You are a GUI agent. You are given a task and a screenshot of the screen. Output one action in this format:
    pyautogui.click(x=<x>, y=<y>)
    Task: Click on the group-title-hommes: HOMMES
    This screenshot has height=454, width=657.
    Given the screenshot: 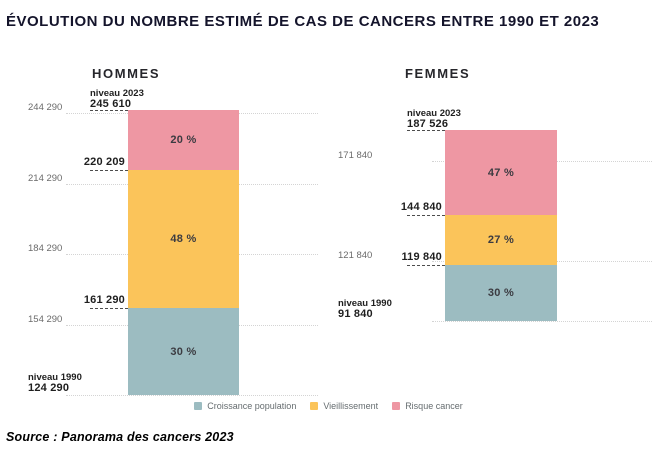 What is the action you would take?
    pyautogui.click(x=126, y=73)
    